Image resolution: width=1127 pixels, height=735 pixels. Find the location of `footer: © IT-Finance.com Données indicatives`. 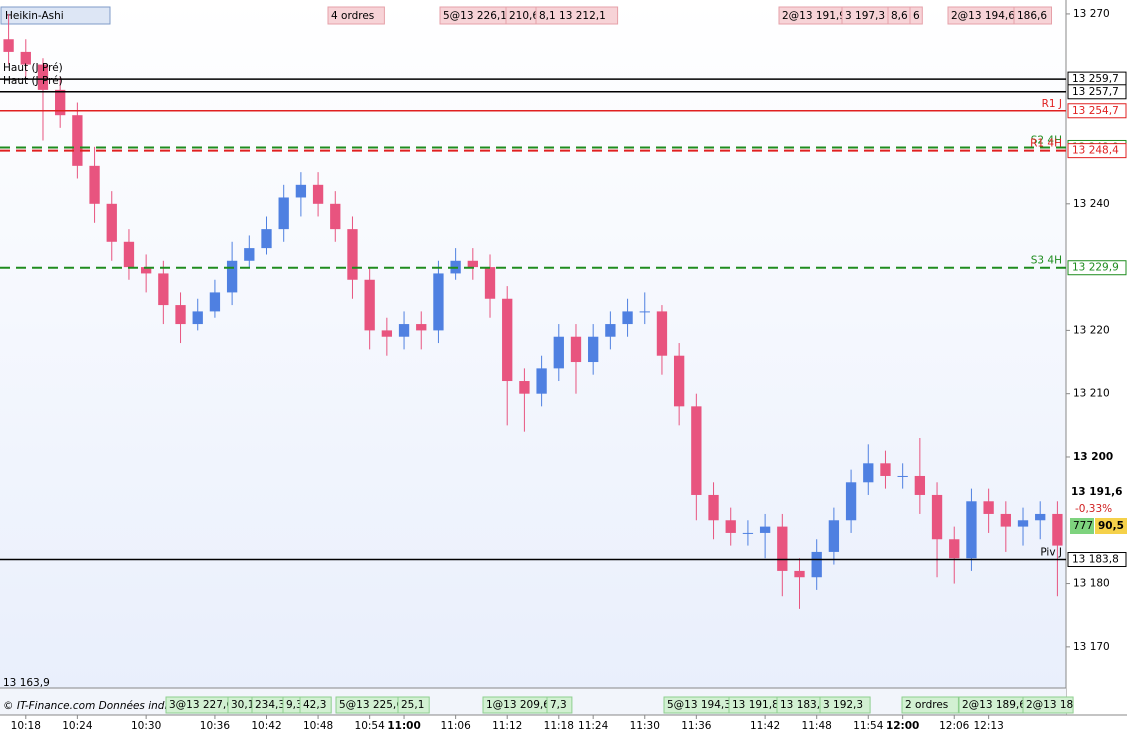

footer: © IT-Finance.com Données indicatives is located at coordinates (104, 706).